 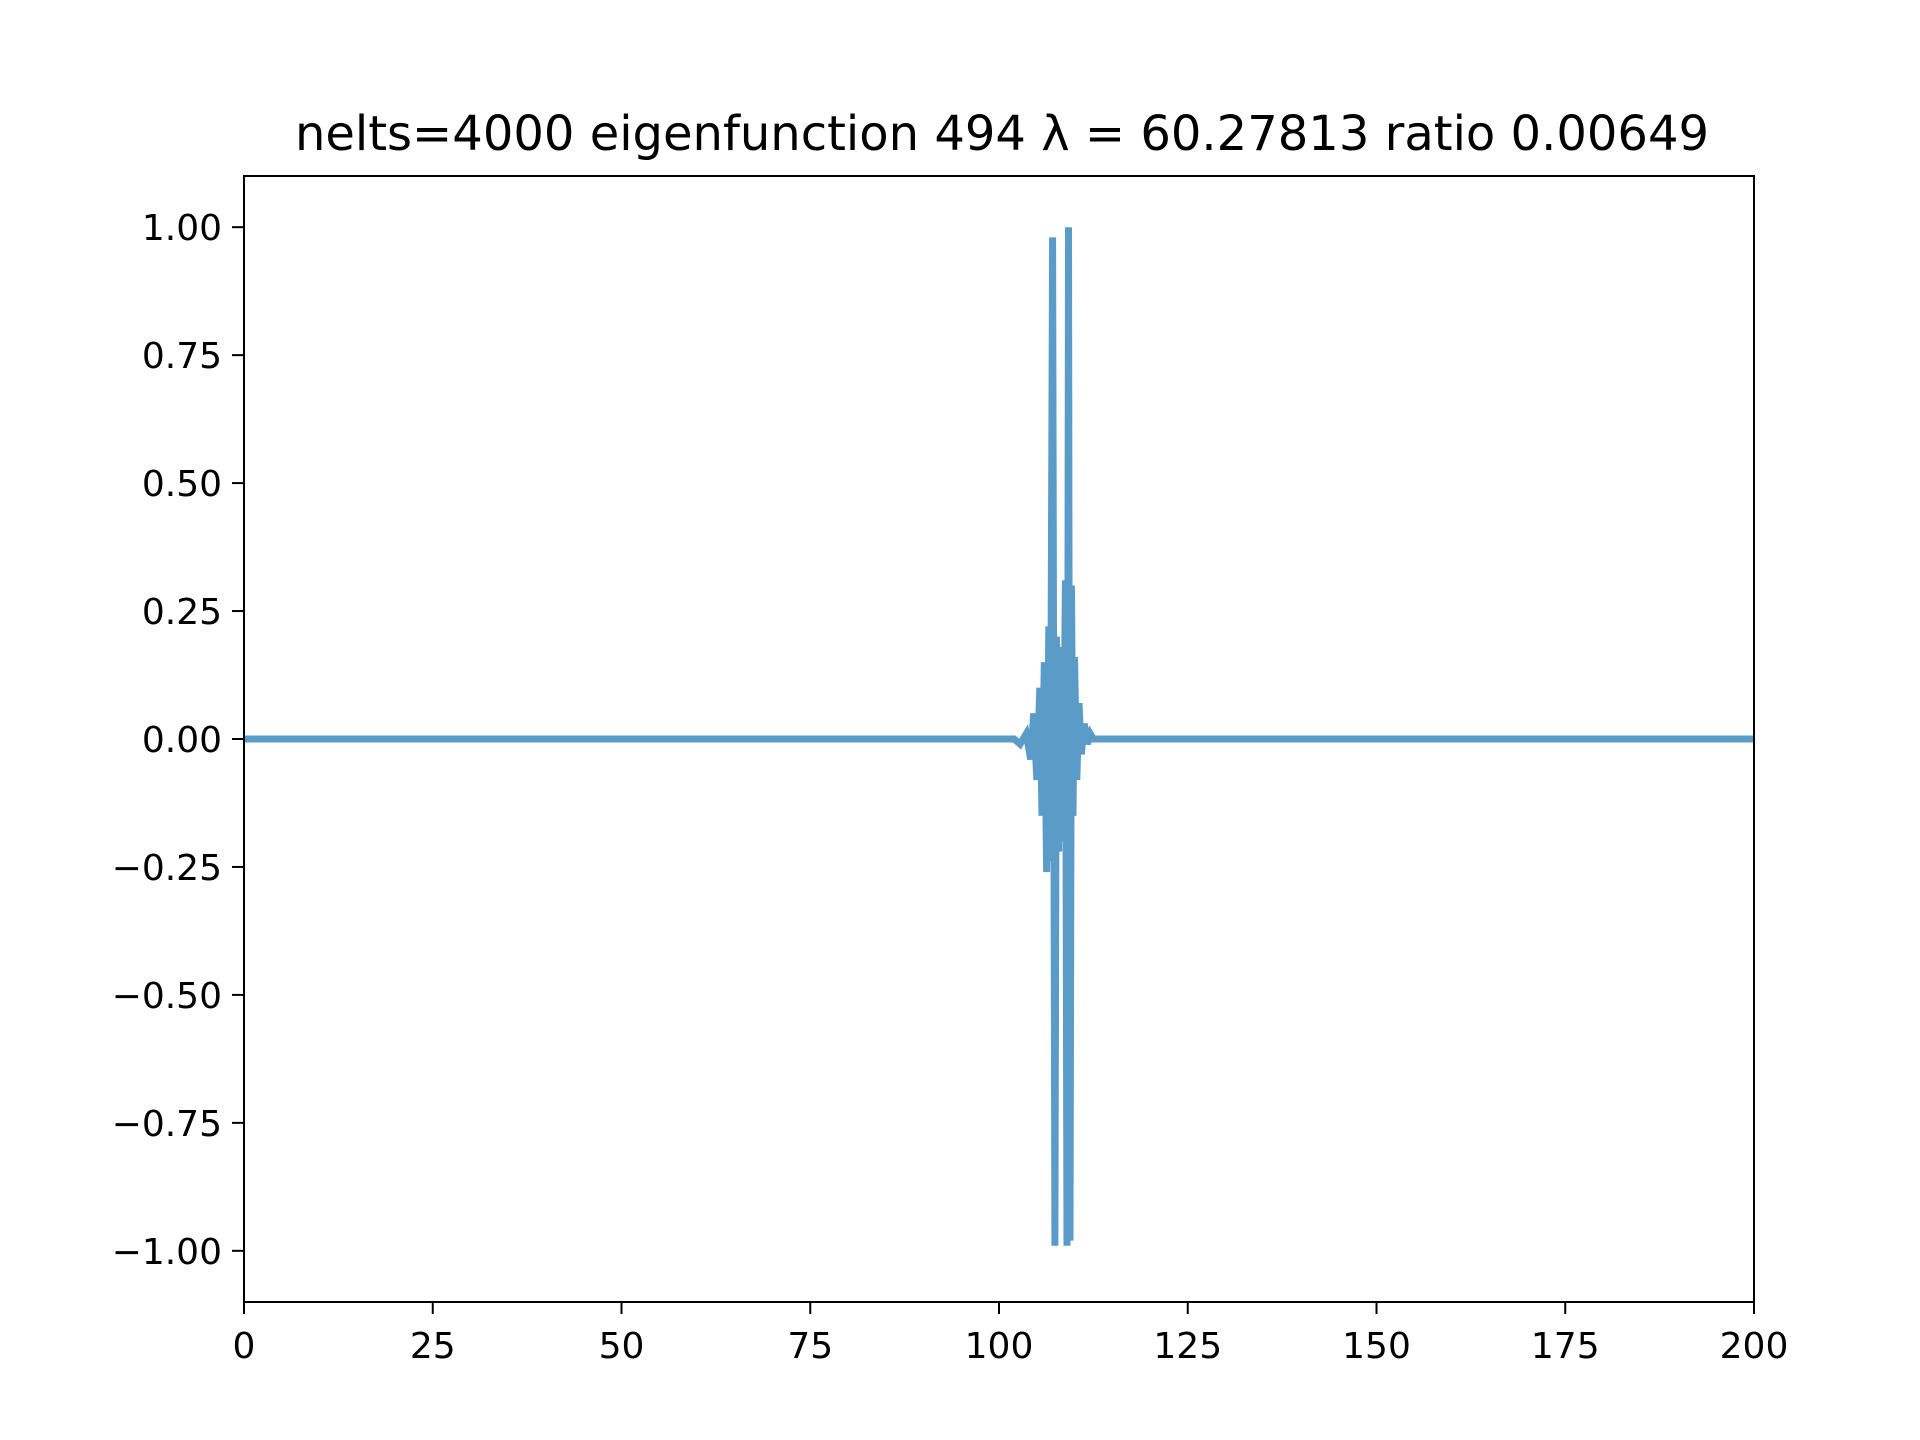 What do you see at coordinates (622, 1346) in the screenshot?
I see `x-tick-label: 50` at bounding box center [622, 1346].